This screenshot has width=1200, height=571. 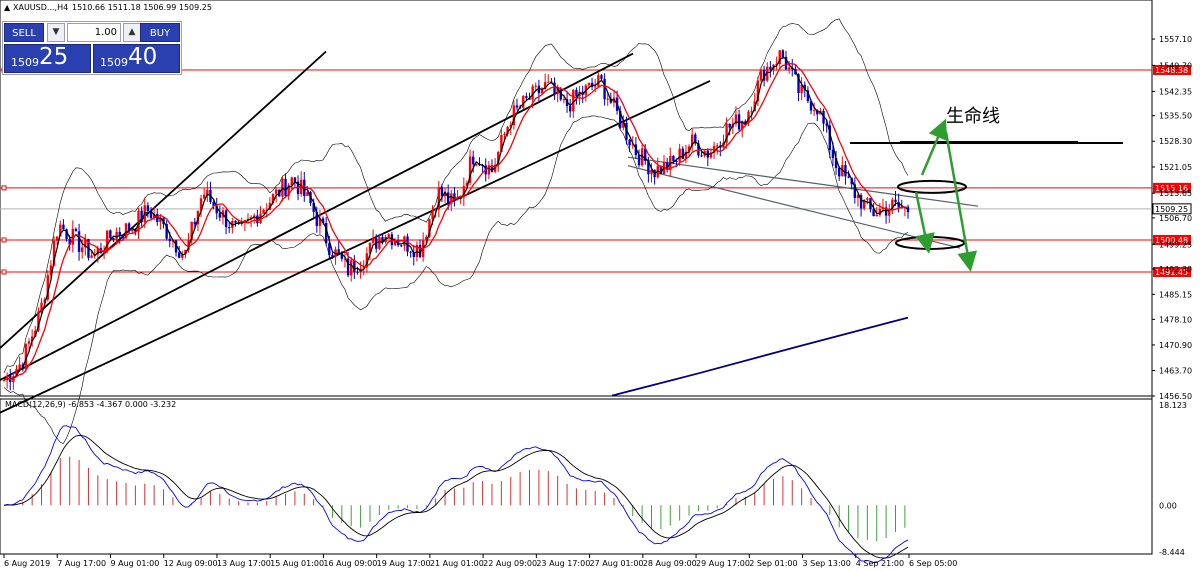 What do you see at coordinates (136, 58) in the screenshot?
I see `buy-quote-button: 1509 40` at bounding box center [136, 58].